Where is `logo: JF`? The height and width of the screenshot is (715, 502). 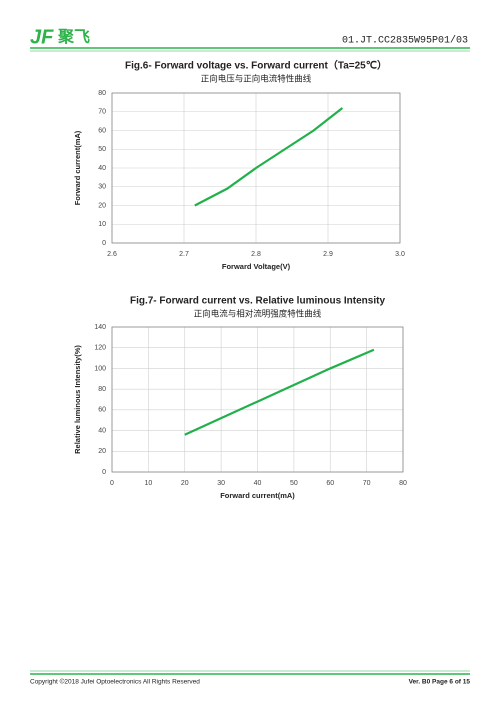
logo: JF is located at coordinates (42, 37).